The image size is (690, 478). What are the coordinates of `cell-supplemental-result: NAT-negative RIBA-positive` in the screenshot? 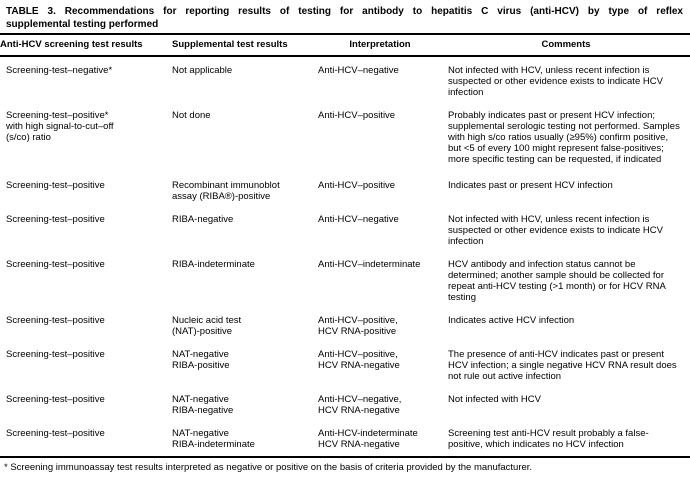 It's located at (201, 360).